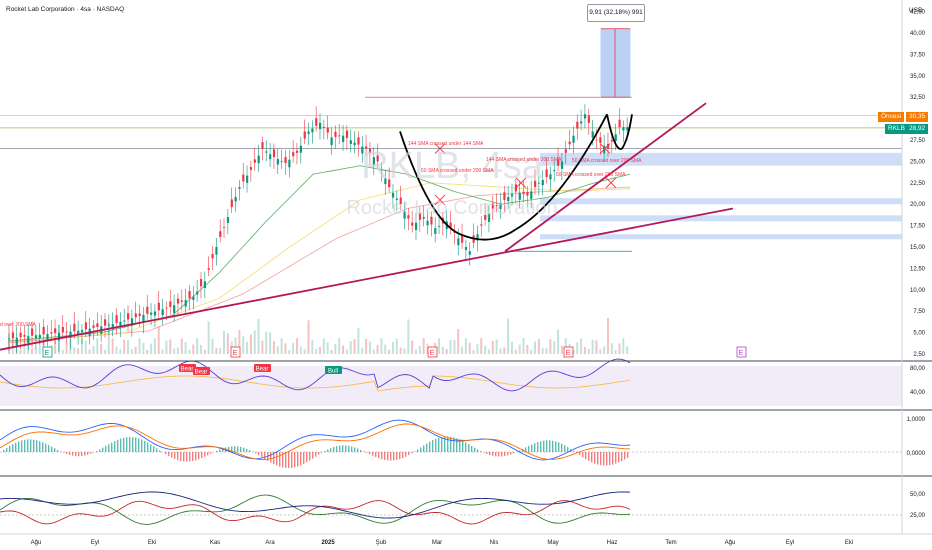  Describe the element at coordinates (616, 13) in the screenshot. I see `measure-tool-label: 9,91 (32,18%) 991` at that location.